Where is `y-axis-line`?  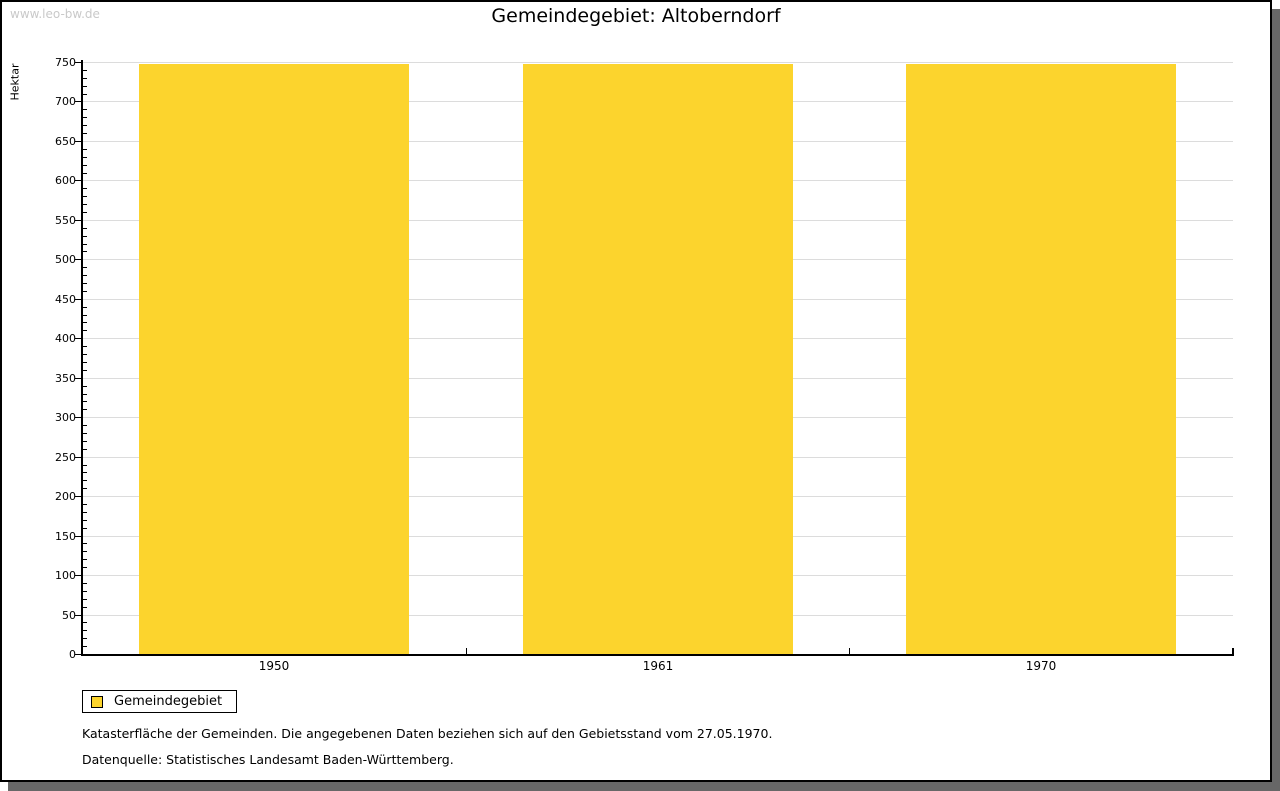
y-axis-line is located at coordinates (82, 358).